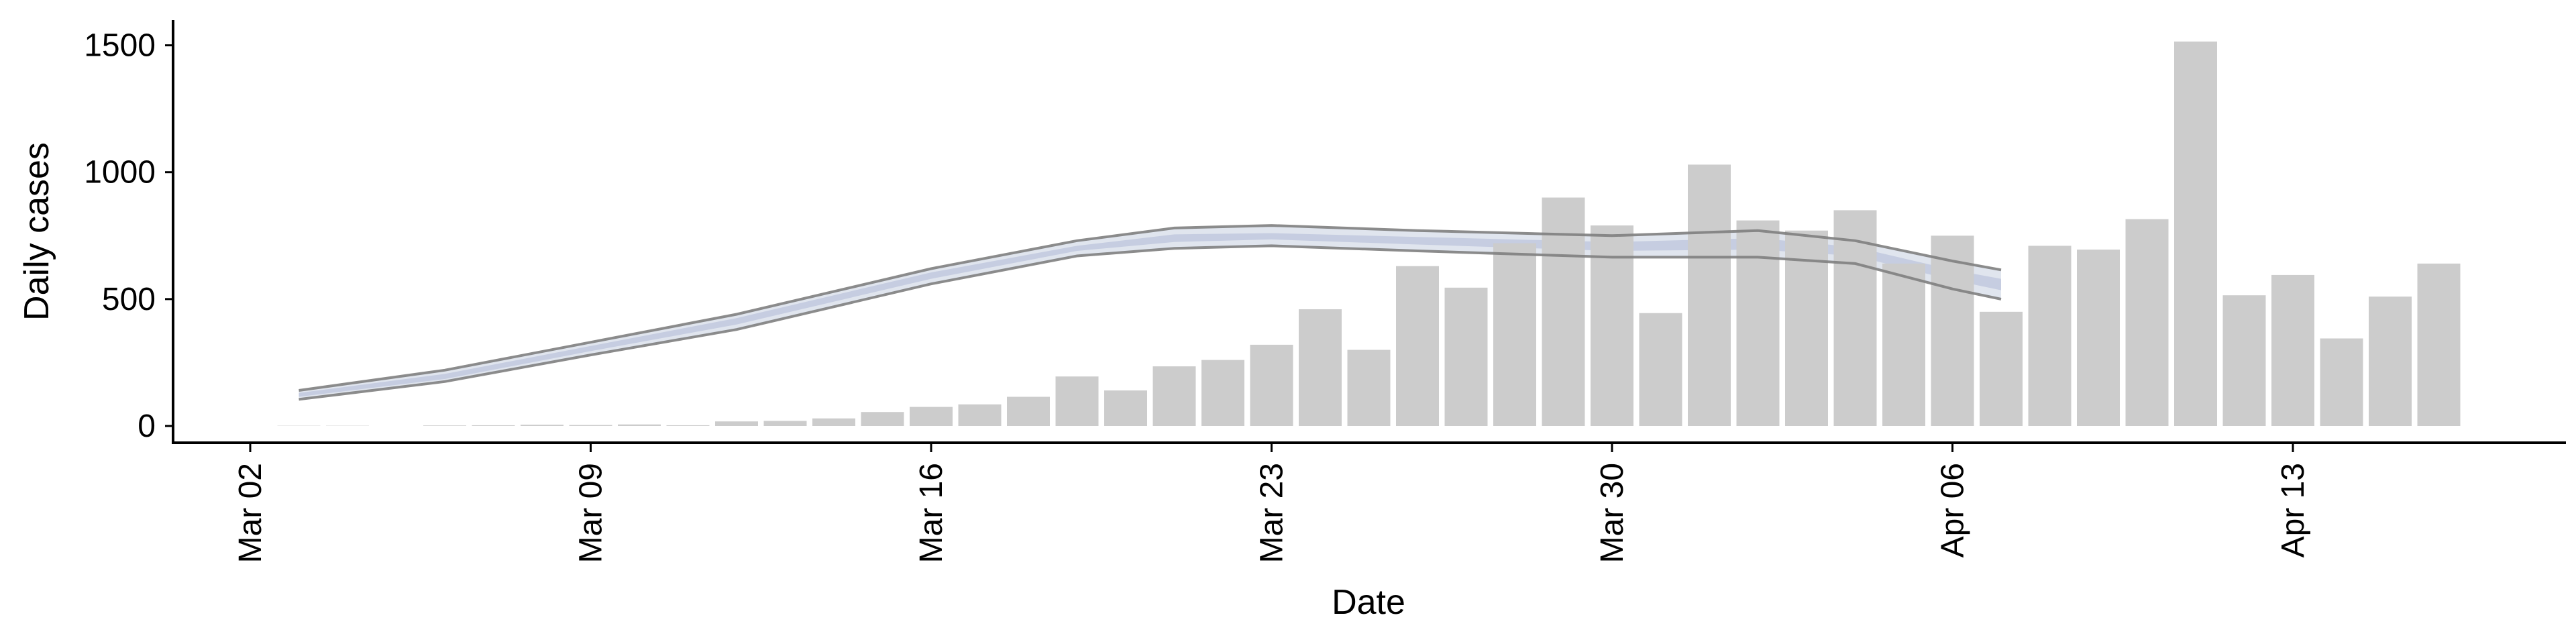 The image size is (2576, 644). I want to click on x-tick-label: Apr 06, so click(1953, 510).